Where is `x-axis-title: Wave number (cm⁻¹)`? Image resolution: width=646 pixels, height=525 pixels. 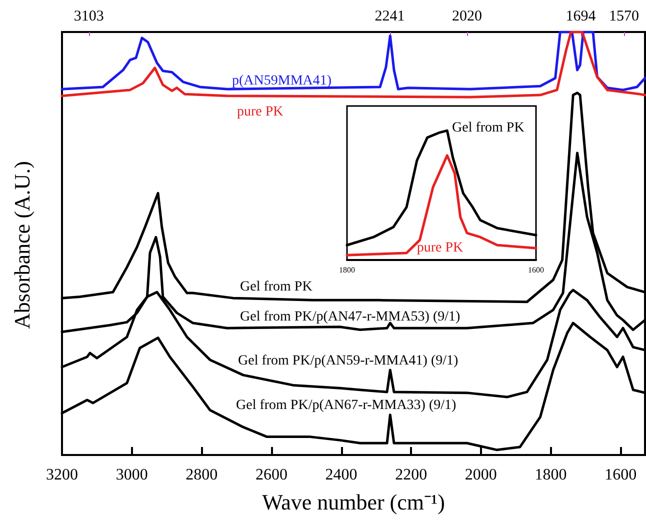
x-axis-title: Wave number (cm⁻¹) is located at coordinates (353, 502).